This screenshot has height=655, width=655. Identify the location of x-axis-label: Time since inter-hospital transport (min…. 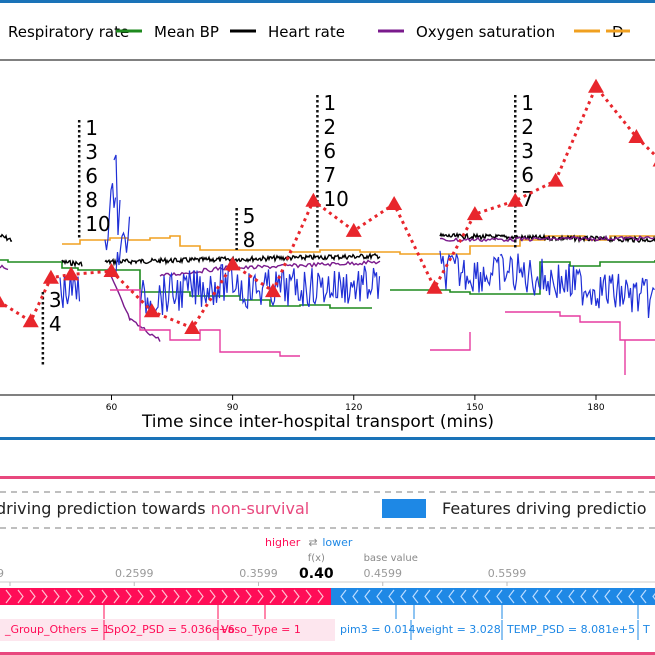
(317, 422).